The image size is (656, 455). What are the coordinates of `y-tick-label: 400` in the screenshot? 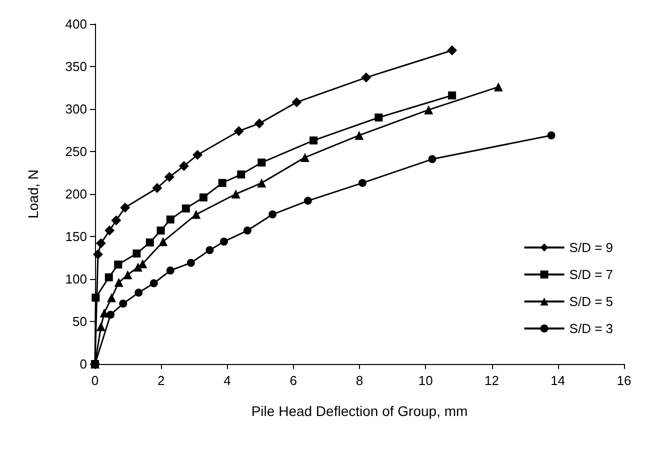 It's located at (76, 24).